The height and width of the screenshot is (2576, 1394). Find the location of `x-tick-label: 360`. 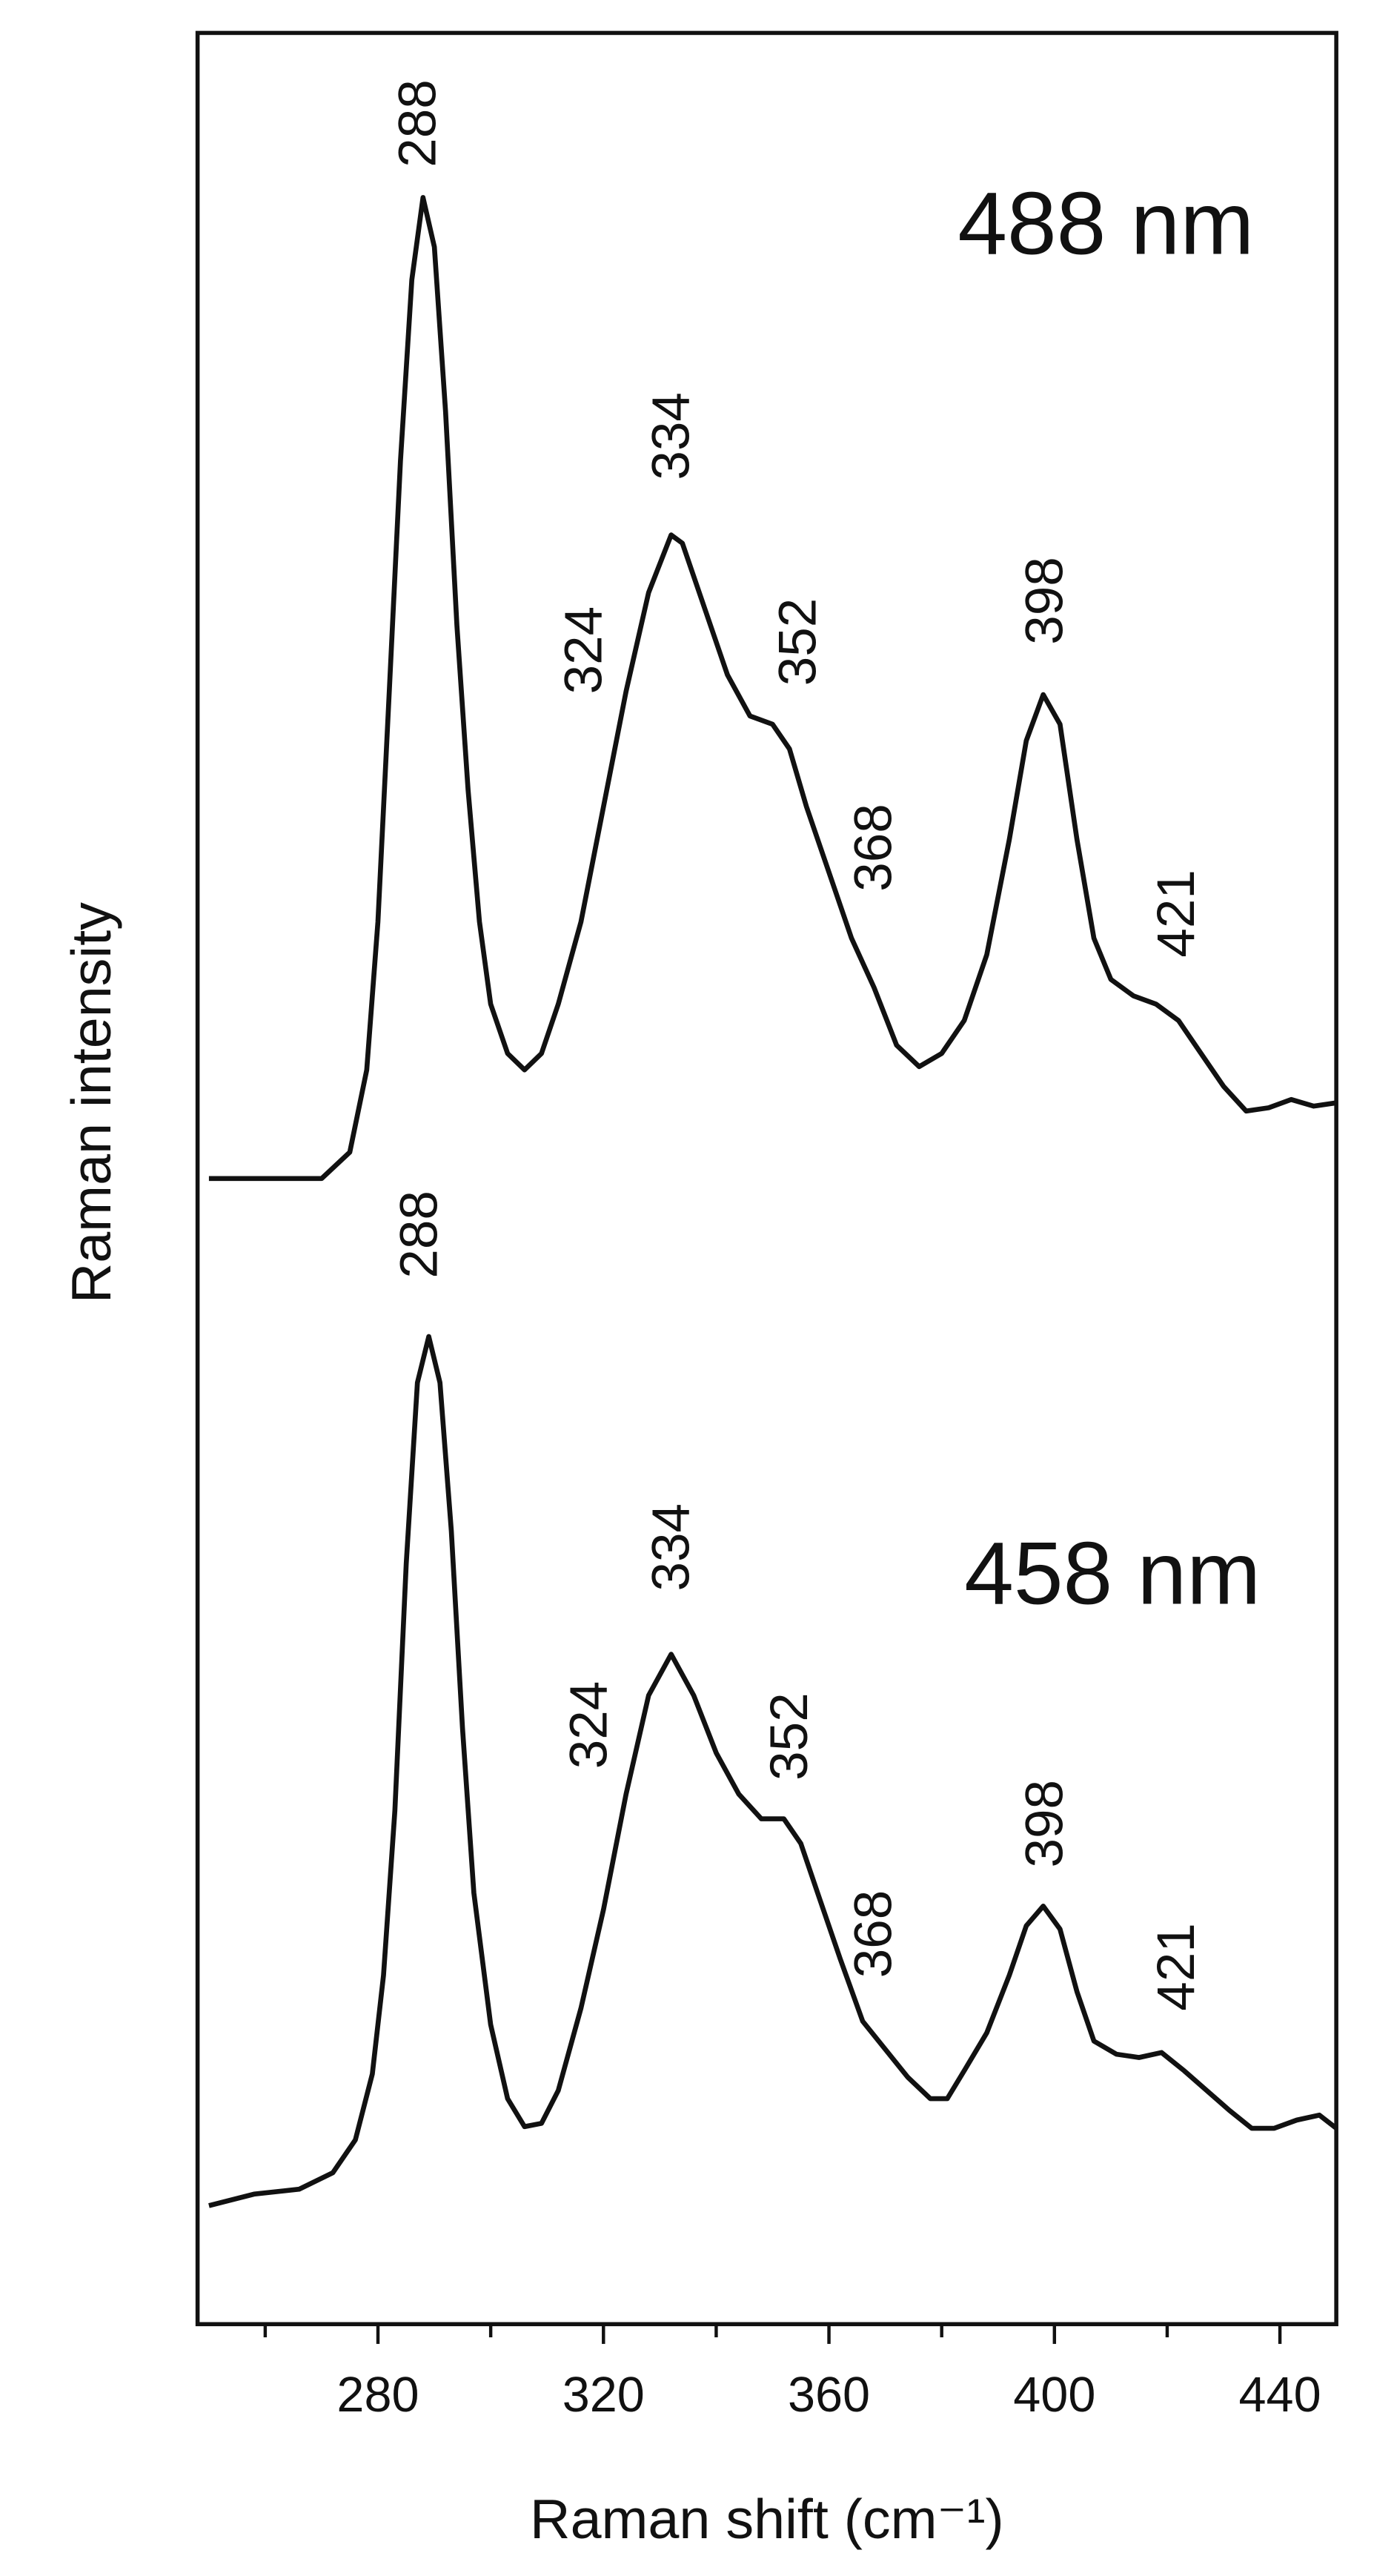

x-tick-label: 360 is located at coordinates (829, 2395).